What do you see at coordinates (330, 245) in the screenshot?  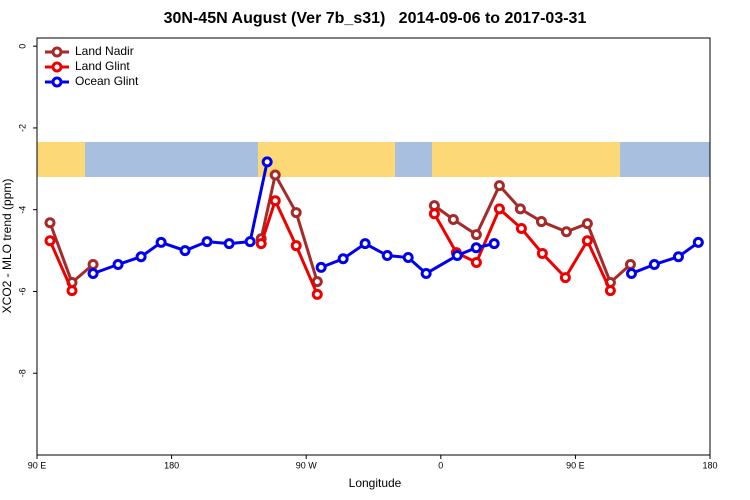 I see `series-line` at bounding box center [330, 245].